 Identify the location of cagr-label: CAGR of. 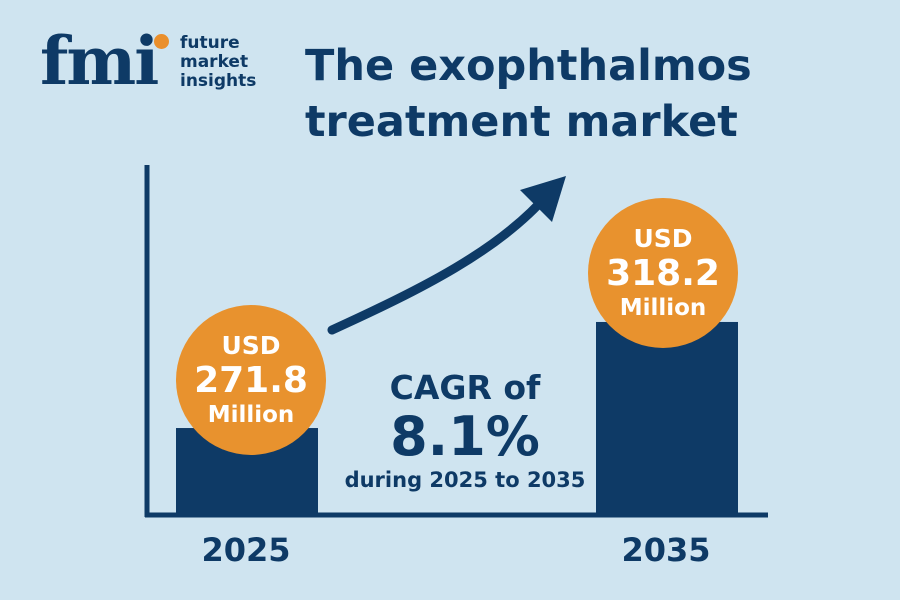
(465, 387).